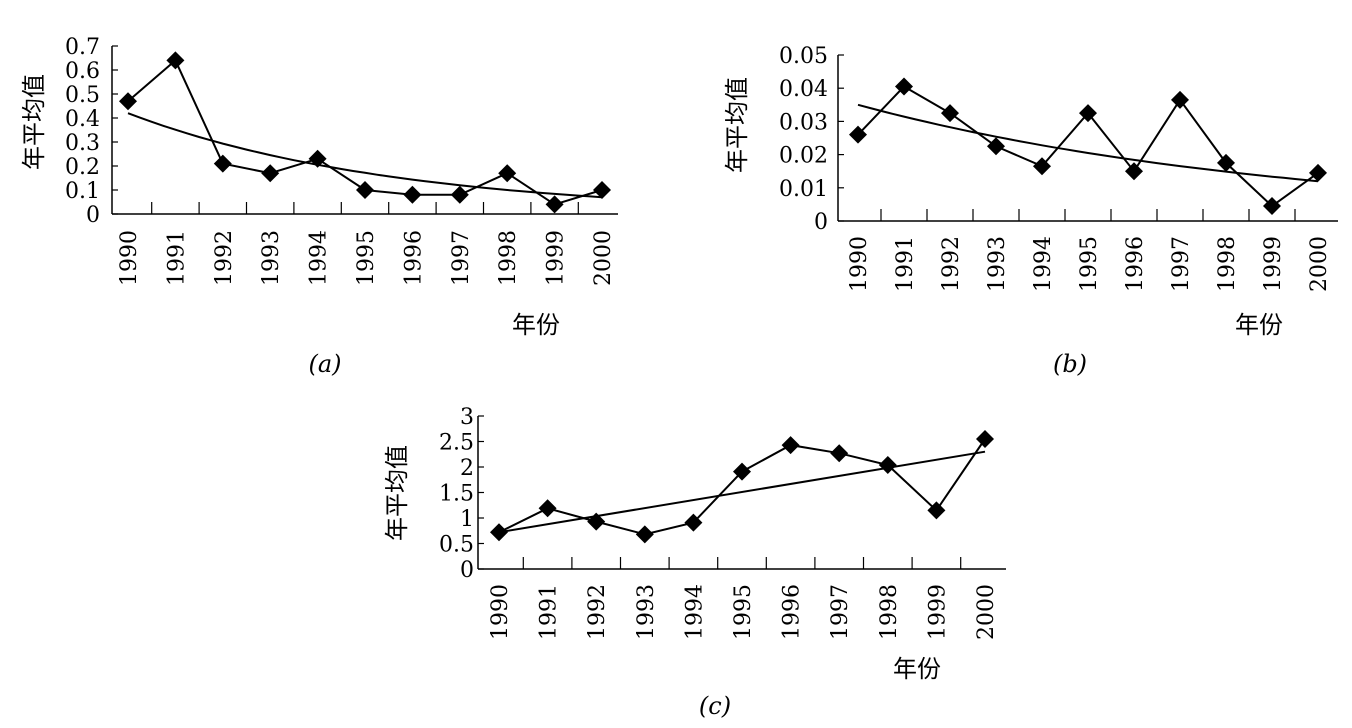 The width and height of the screenshot is (1352, 728). Describe the element at coordinates (456, 494) in the screenshot. I see `y-tick-label: 1.5` at that location.